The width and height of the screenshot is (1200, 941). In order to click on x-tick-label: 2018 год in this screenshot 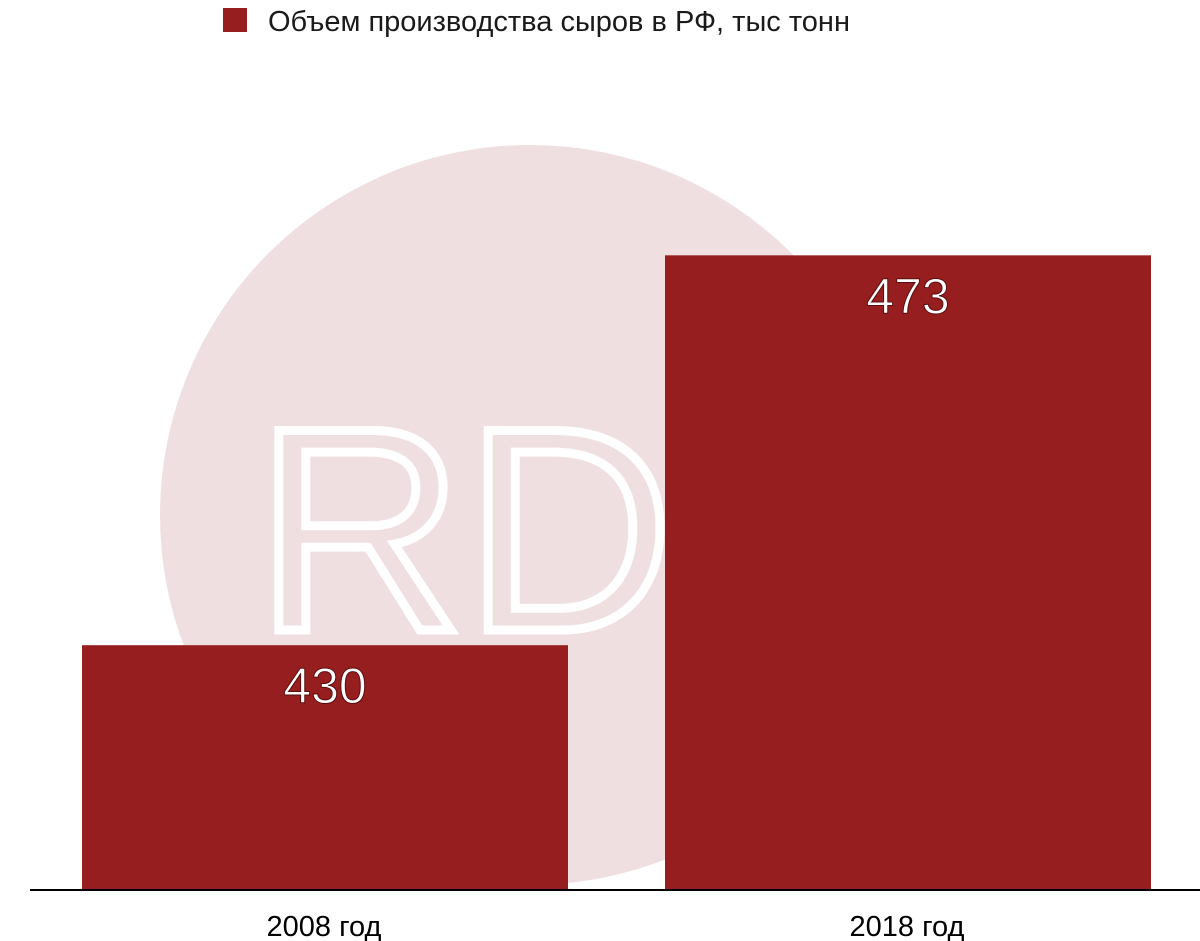, I will do `click(907, 926)`.